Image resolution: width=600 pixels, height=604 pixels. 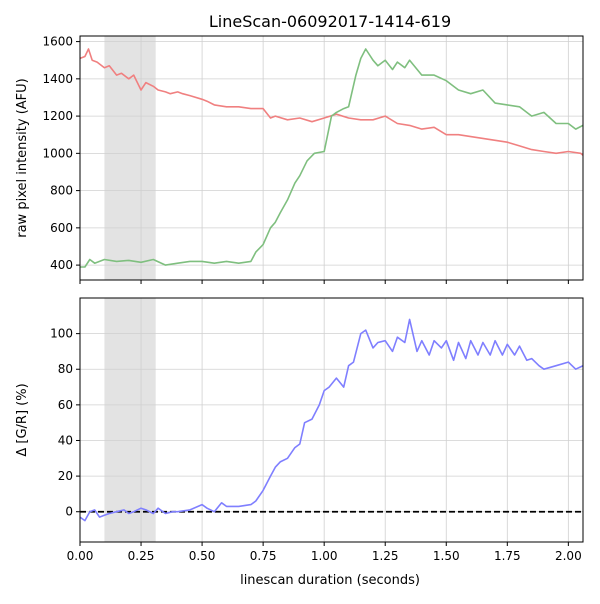 What do you see at coordinates (61, 191) in the screenshot?
I see `y-tick-label: 800` at bounding box center [61, 191].